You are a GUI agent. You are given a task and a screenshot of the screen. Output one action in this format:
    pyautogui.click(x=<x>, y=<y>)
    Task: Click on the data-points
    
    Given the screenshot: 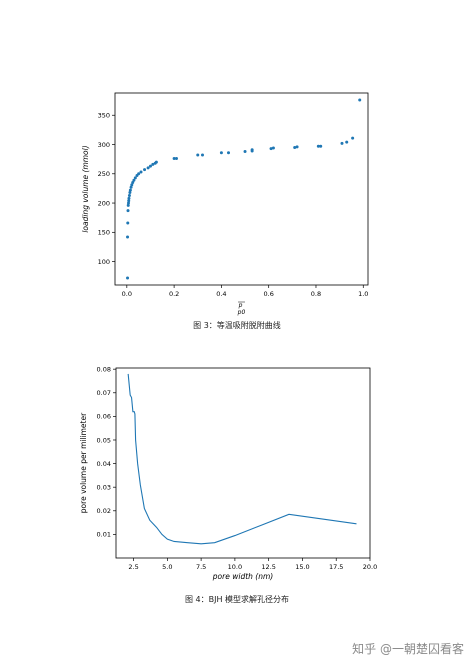 What is the action you would take?
    pyautogui.click(x=243, y=189)
    